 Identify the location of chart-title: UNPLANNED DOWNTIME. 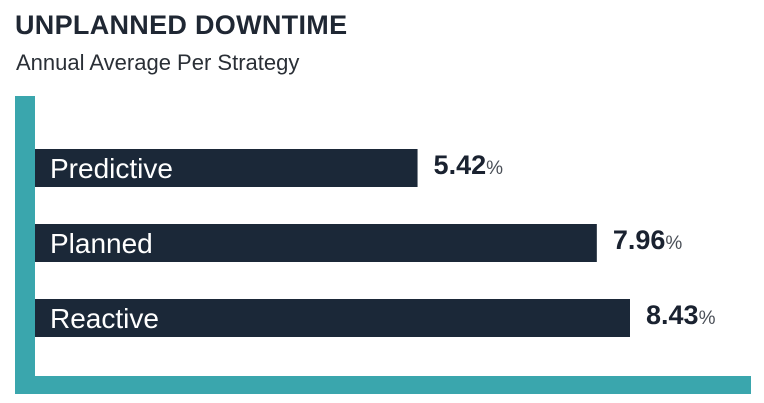
(181, 25).